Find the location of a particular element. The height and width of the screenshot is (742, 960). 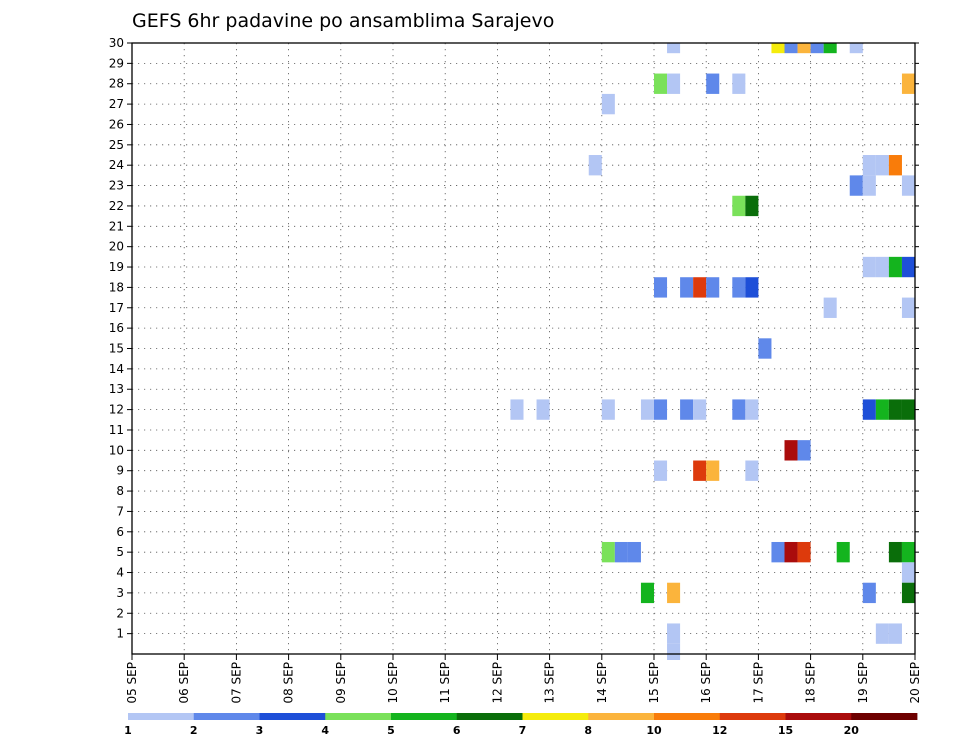

x-tick-label: 14 SEP is located at coordinates (602, 683).